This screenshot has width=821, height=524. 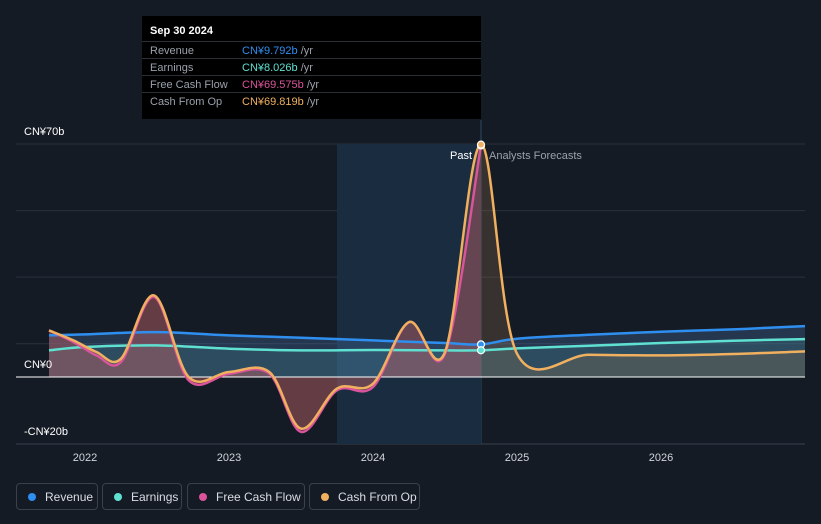 I want to click on earnings-dot-icon, so click(x=118, y=496).